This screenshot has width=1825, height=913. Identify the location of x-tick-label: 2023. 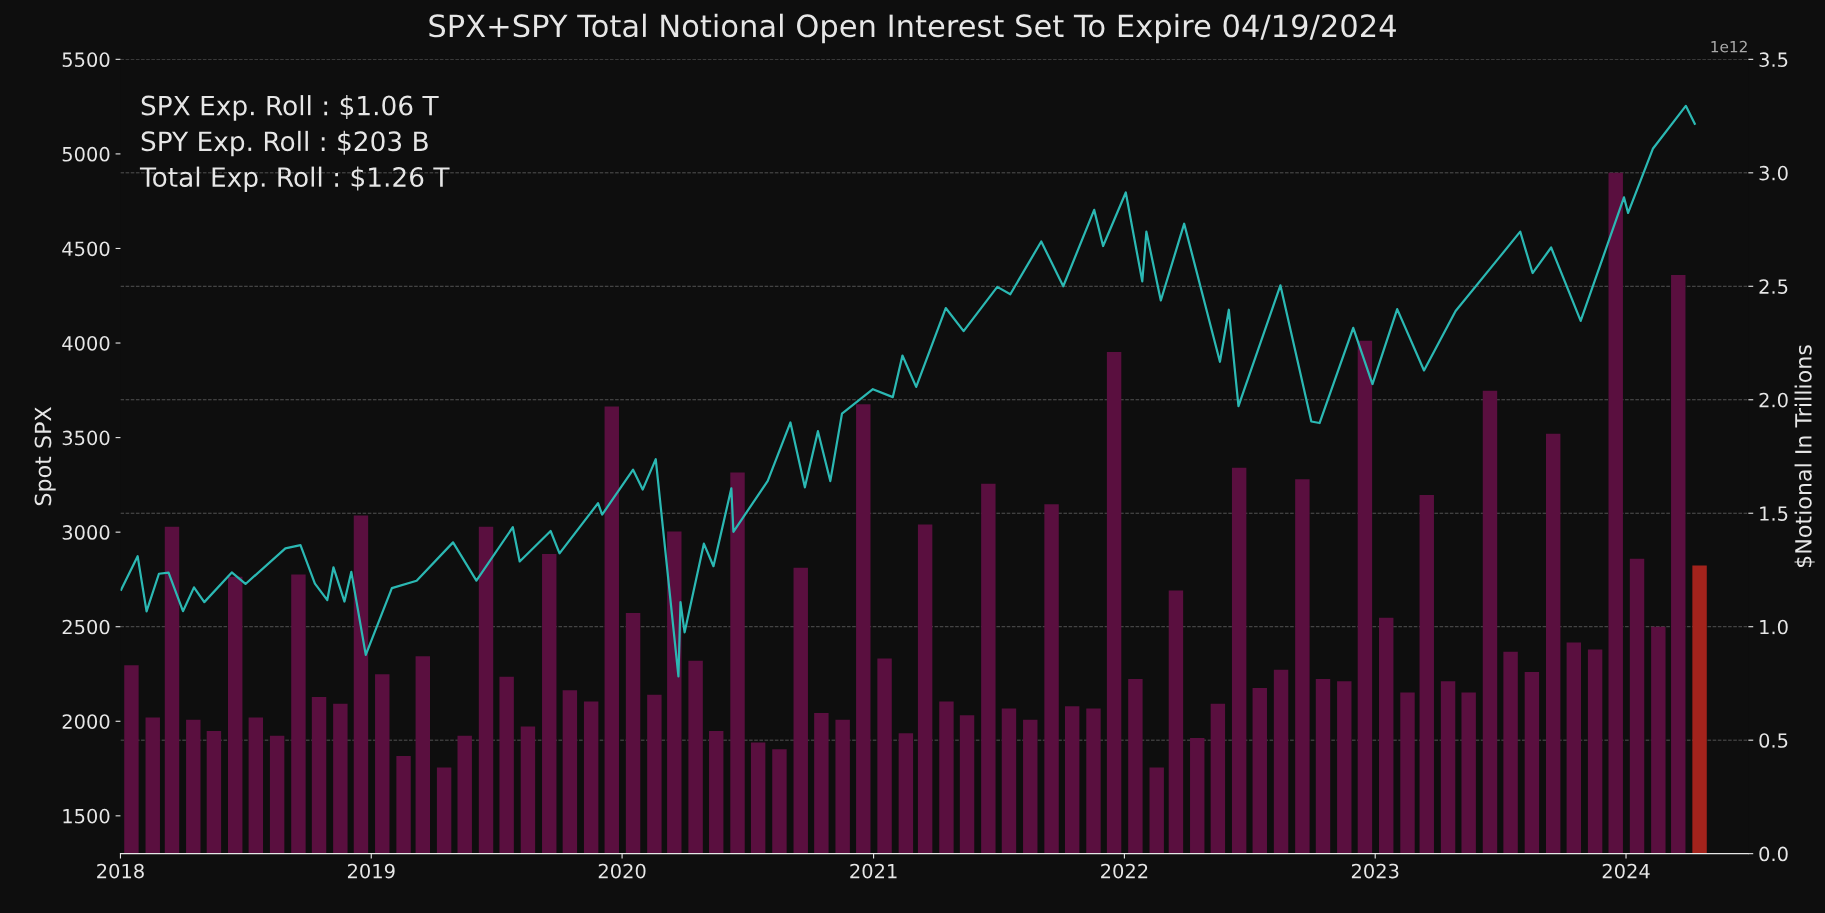
(1375, 871).